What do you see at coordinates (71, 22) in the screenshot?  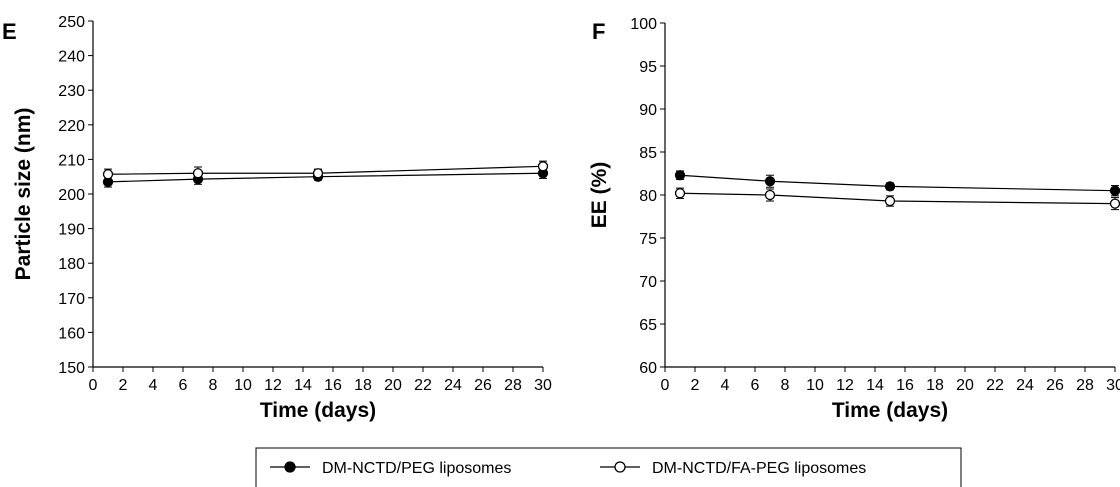 I see `y-tick-label-e: 250` at bounding box center [71, 22].